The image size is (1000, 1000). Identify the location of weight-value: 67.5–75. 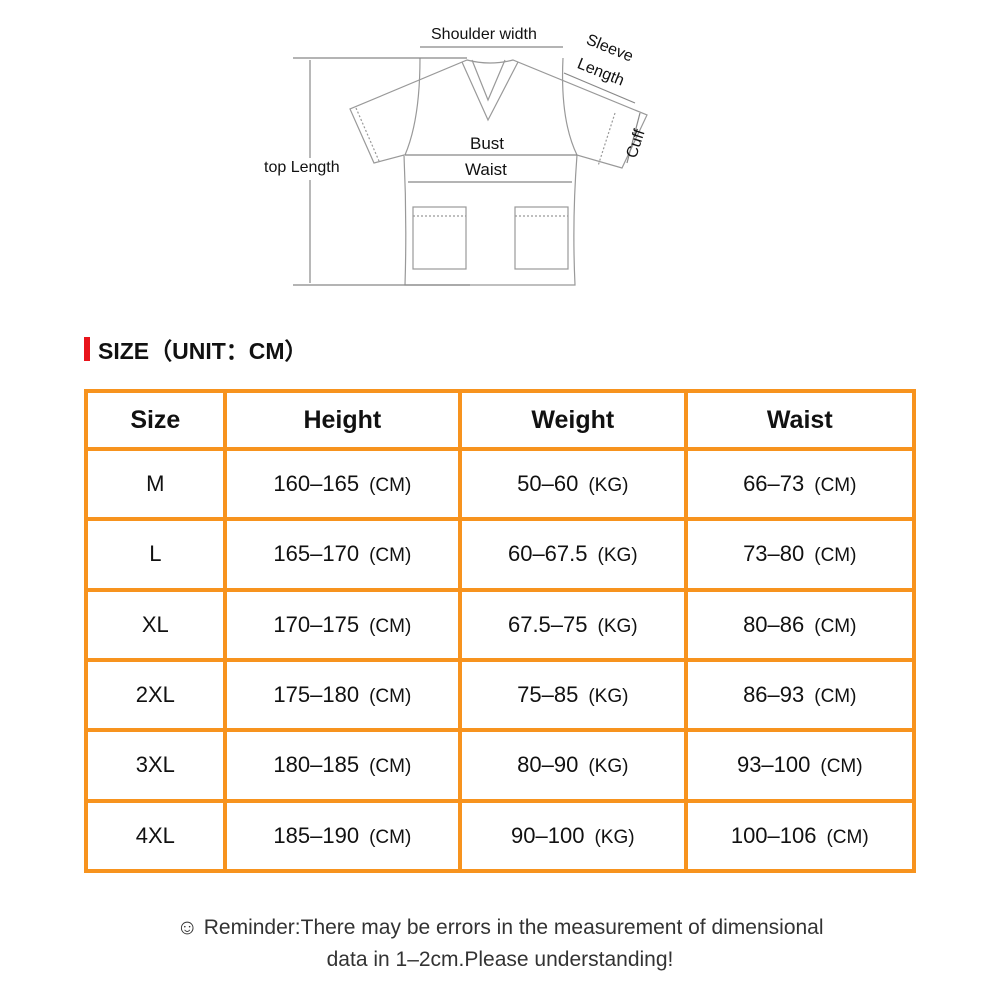
(547, 624).